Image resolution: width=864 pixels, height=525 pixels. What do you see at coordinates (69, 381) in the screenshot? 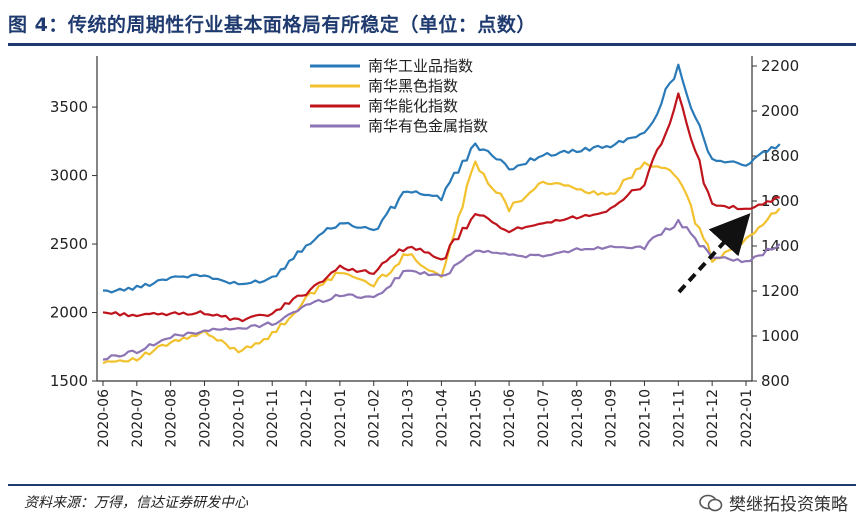
I see `y-left-tick-label: 1500` at bounding box center [69, 381].